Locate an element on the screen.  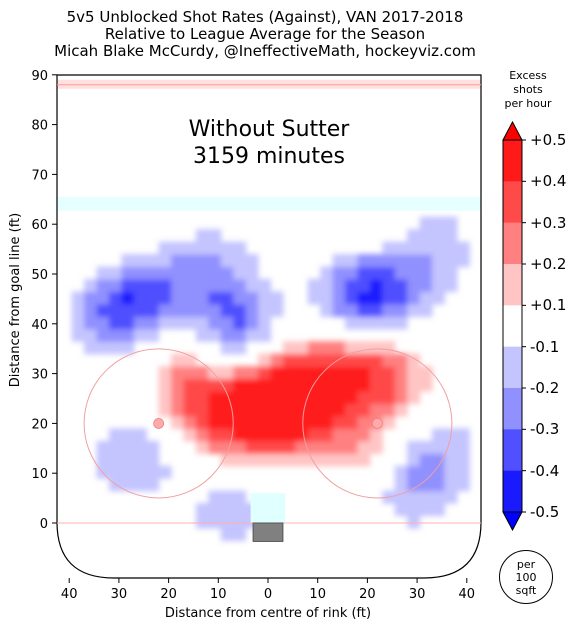
colorbar-title-line-2: shots is located at coordinates (528, 89).